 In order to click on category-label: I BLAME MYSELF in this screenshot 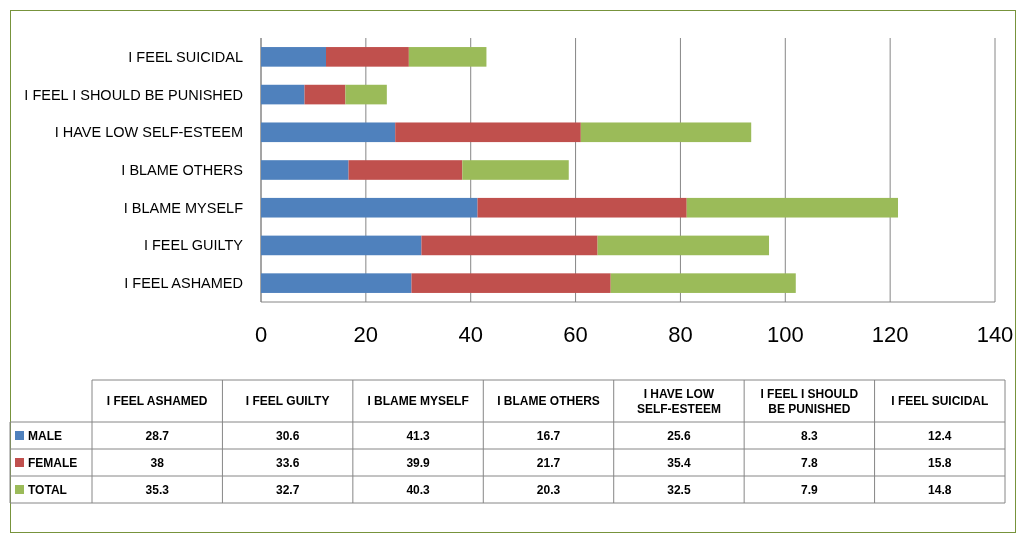, I will do `click(418, 401)`.